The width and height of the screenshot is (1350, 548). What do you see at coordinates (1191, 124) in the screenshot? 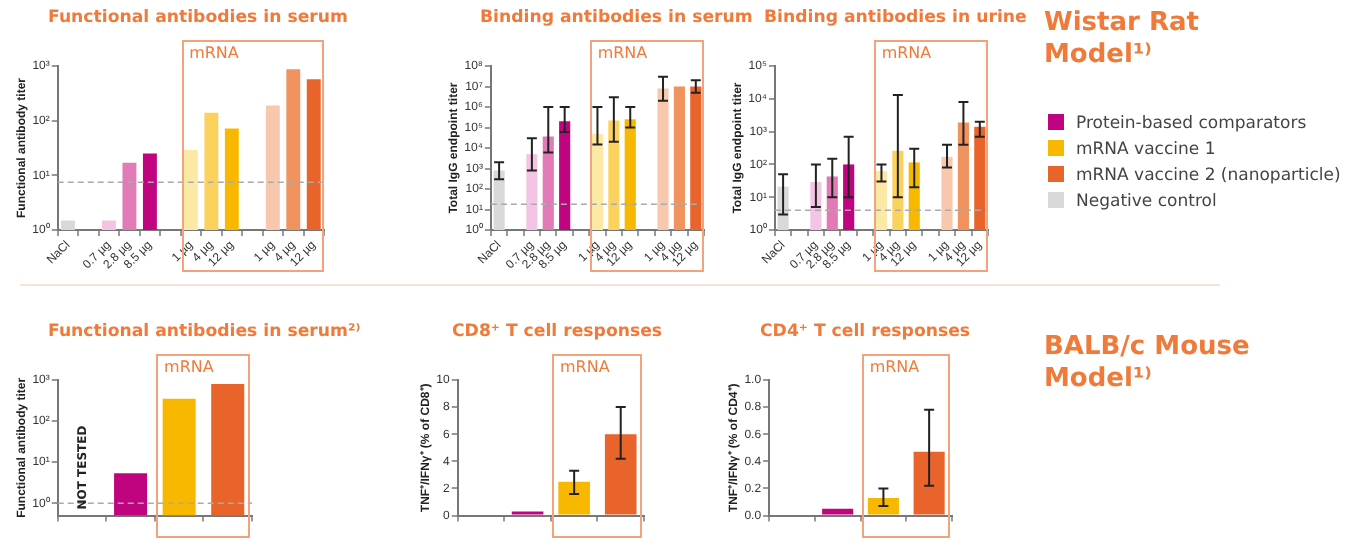
I see `legend-label: Protein-based comparators` at bounding box center [1191, 124].